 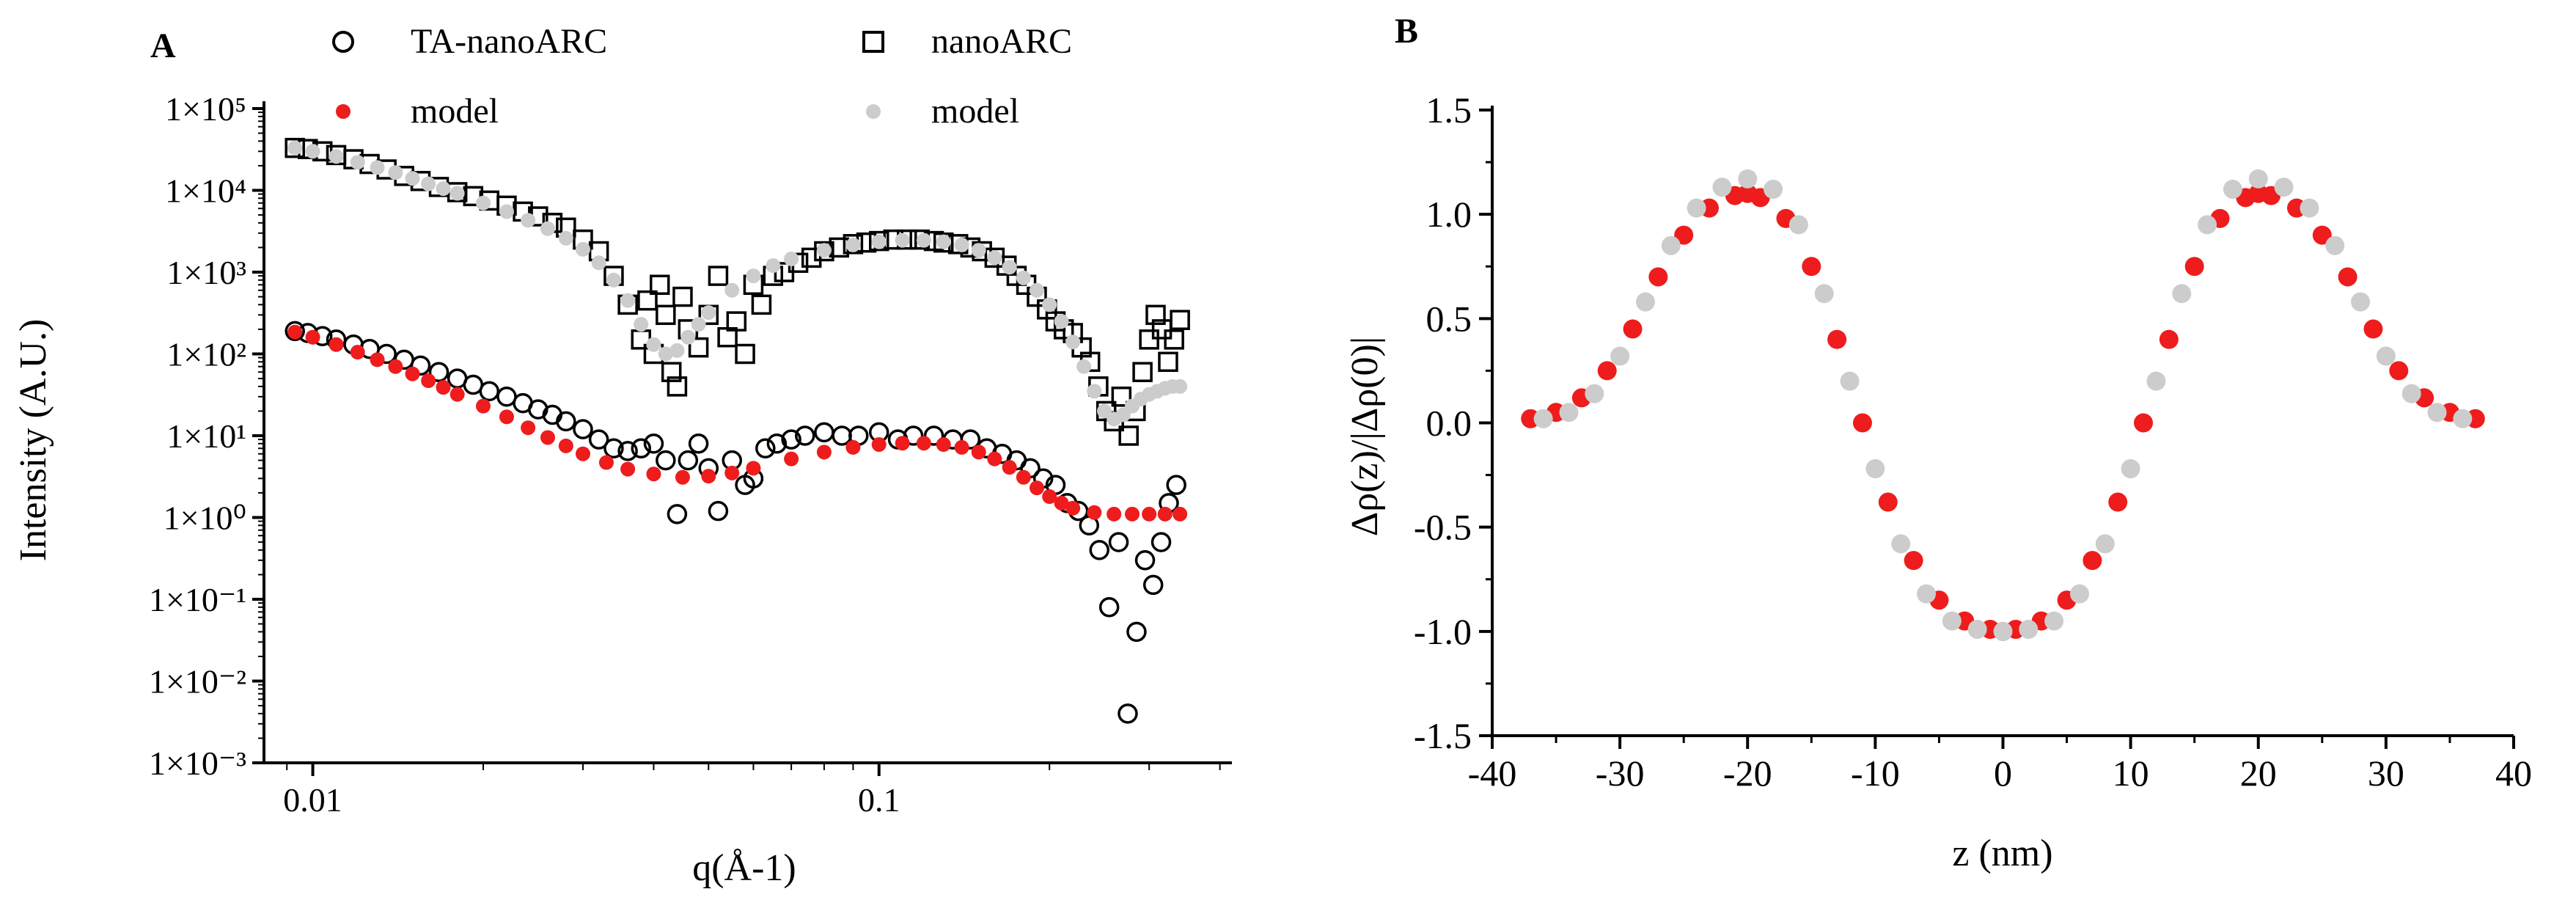 I want to click on panel-a-y-tick-label: 1×10⁴, so click(x=205, y=191).